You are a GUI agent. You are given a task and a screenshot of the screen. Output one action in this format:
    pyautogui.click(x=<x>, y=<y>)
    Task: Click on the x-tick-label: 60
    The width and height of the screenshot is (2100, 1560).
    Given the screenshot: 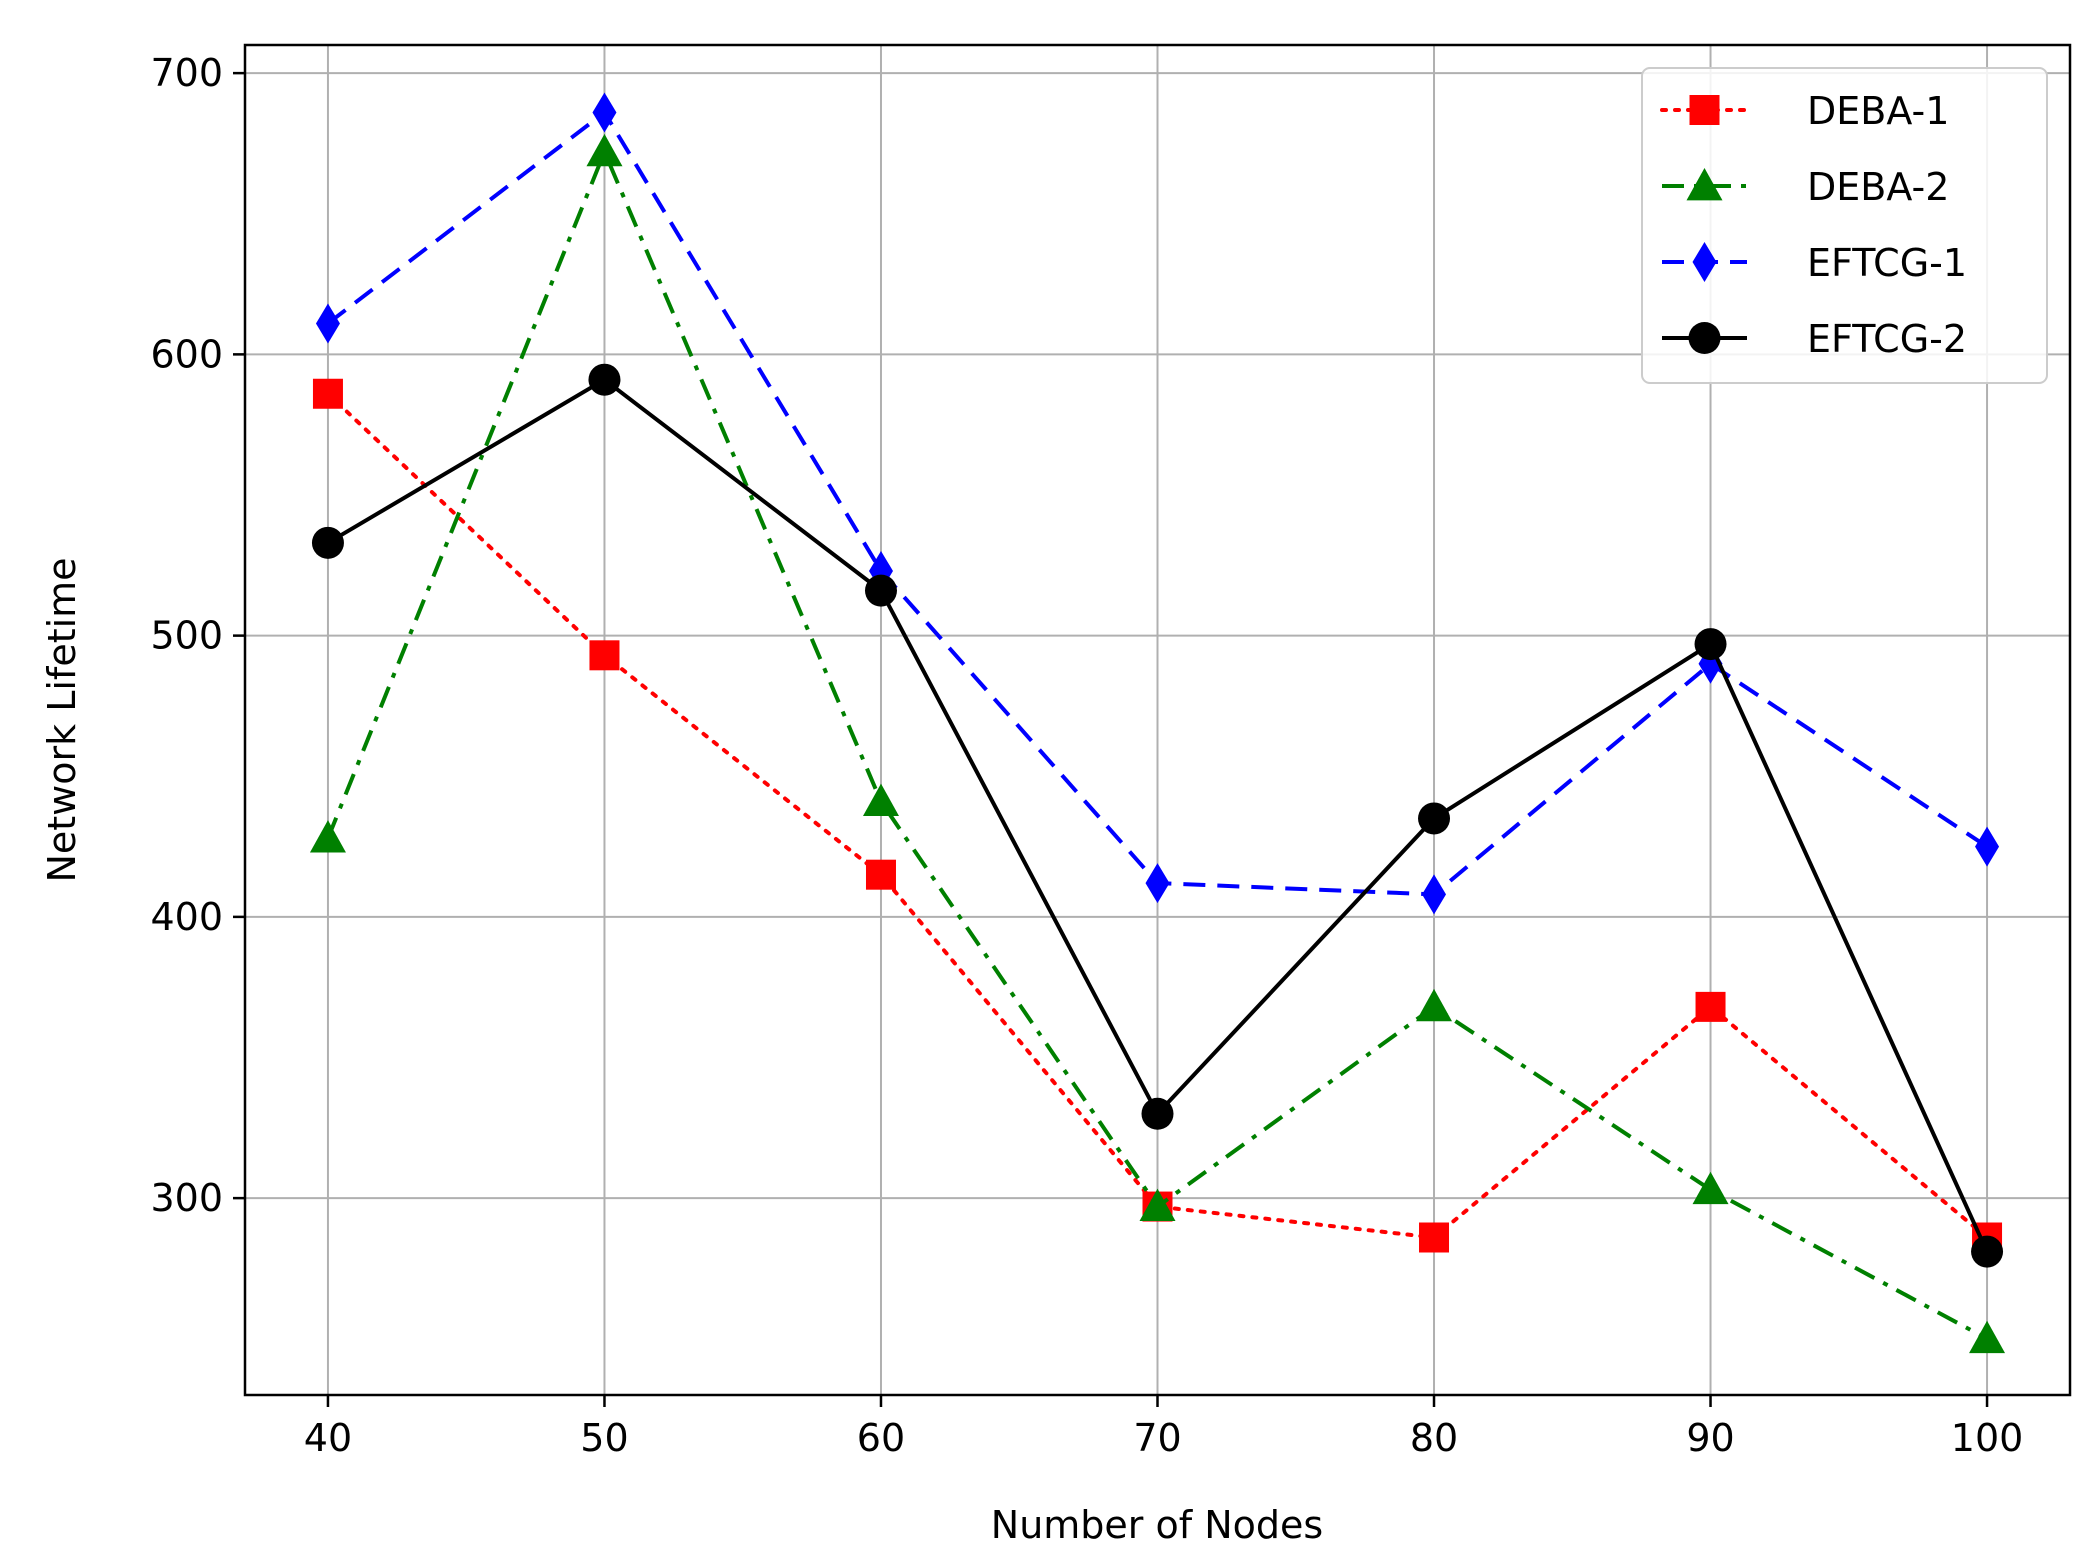 What is the action you would take?
    pyautogui.click(x=881, y=1438)
    